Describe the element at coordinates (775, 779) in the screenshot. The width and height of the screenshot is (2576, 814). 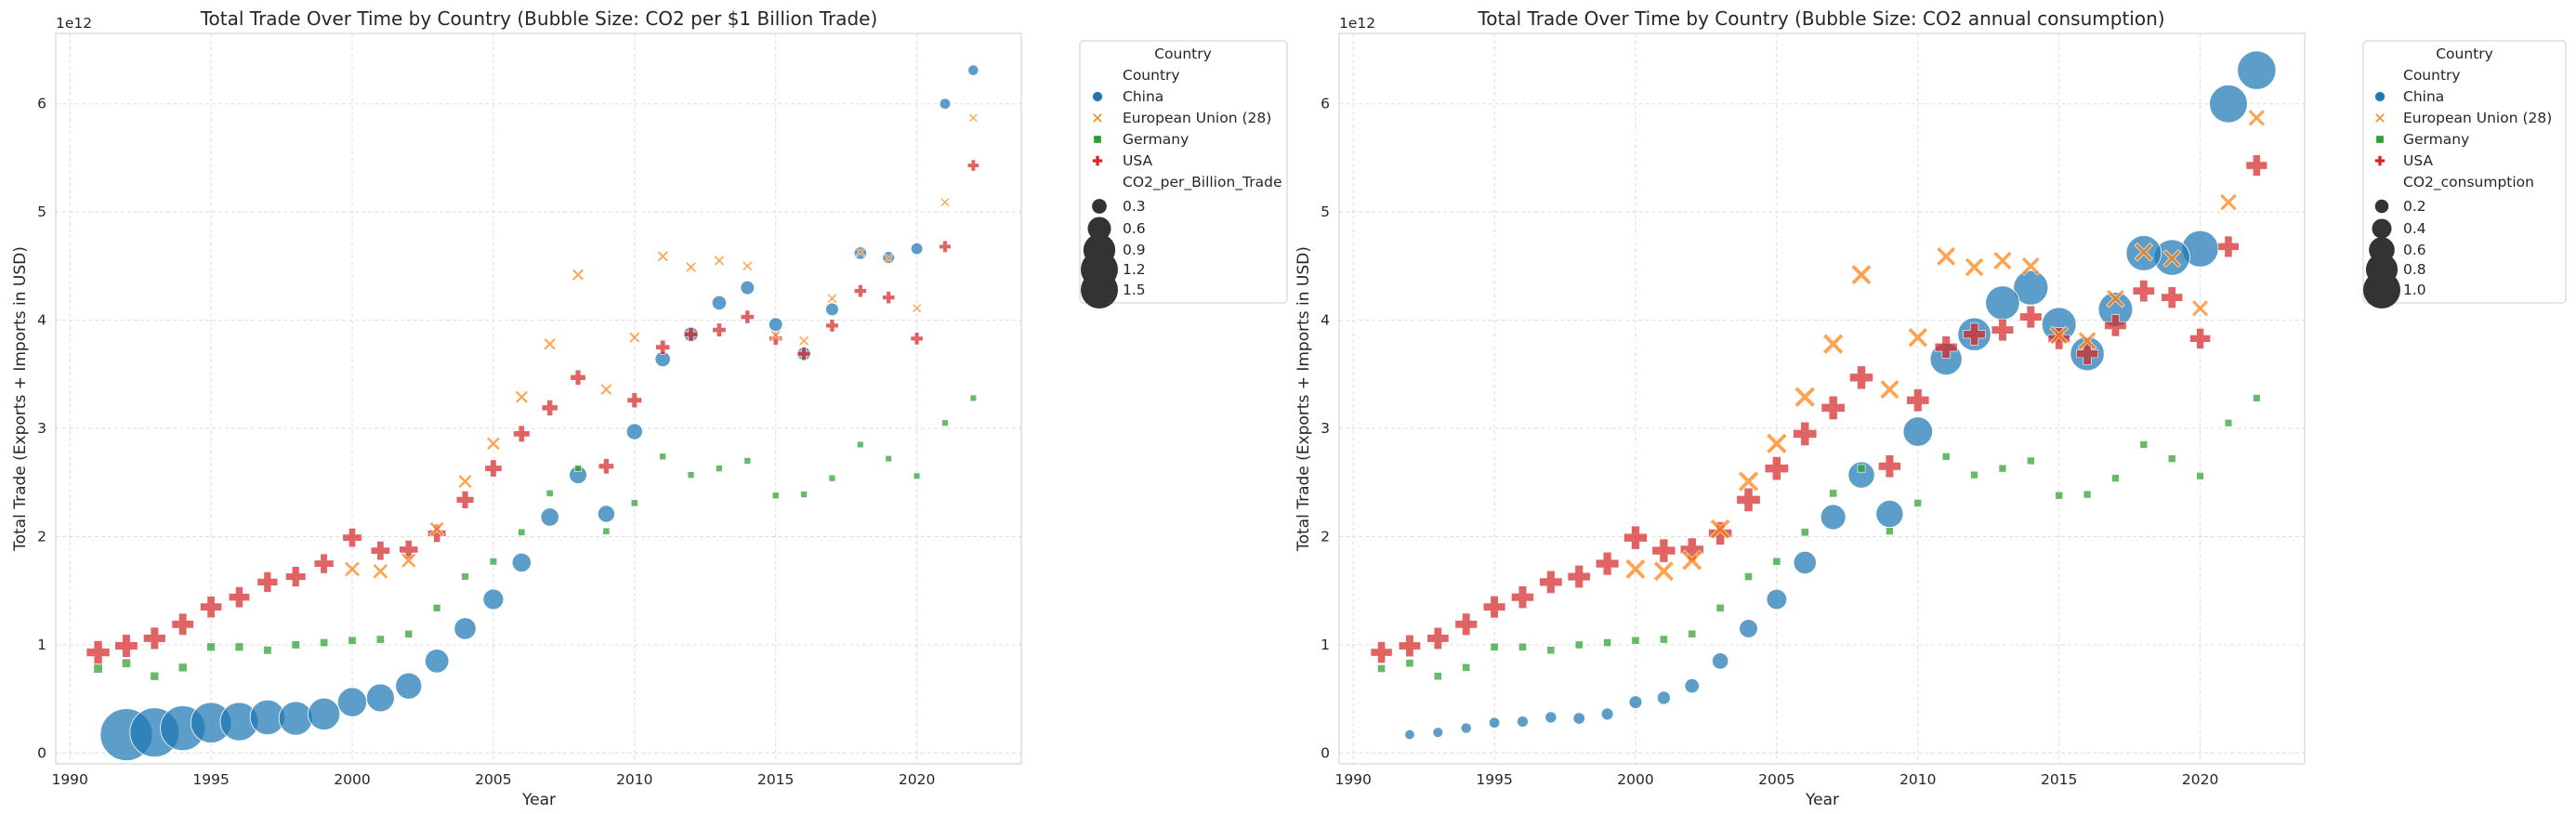
I see `chart-left-x-tick-label: 2015` at that location.